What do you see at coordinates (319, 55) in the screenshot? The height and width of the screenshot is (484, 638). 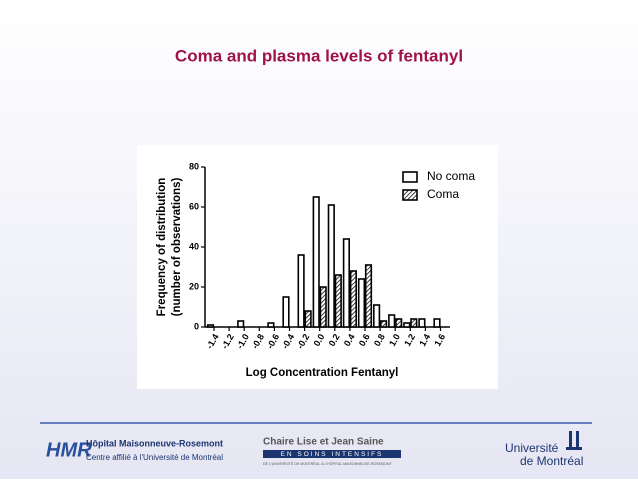 I see `slide-title: Coma and plasma levels of fentanyl` at bounding box center [319, 55].